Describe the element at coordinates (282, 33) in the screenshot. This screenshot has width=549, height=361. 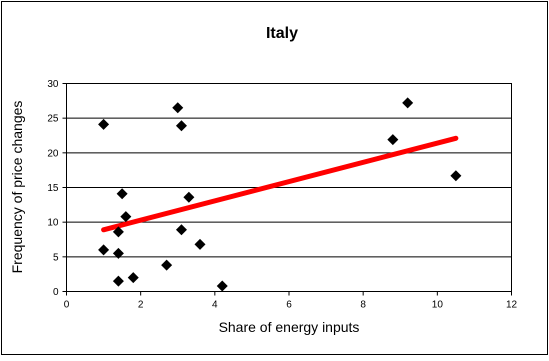
I see `chart-title: Italy` at that location.